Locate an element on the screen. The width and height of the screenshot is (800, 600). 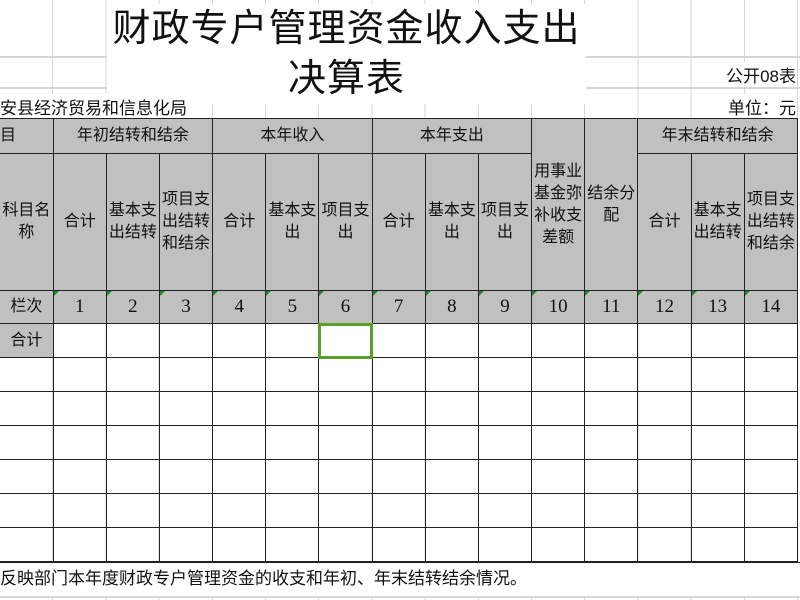
index-cell: 4 is located at coordinates (239, 307).